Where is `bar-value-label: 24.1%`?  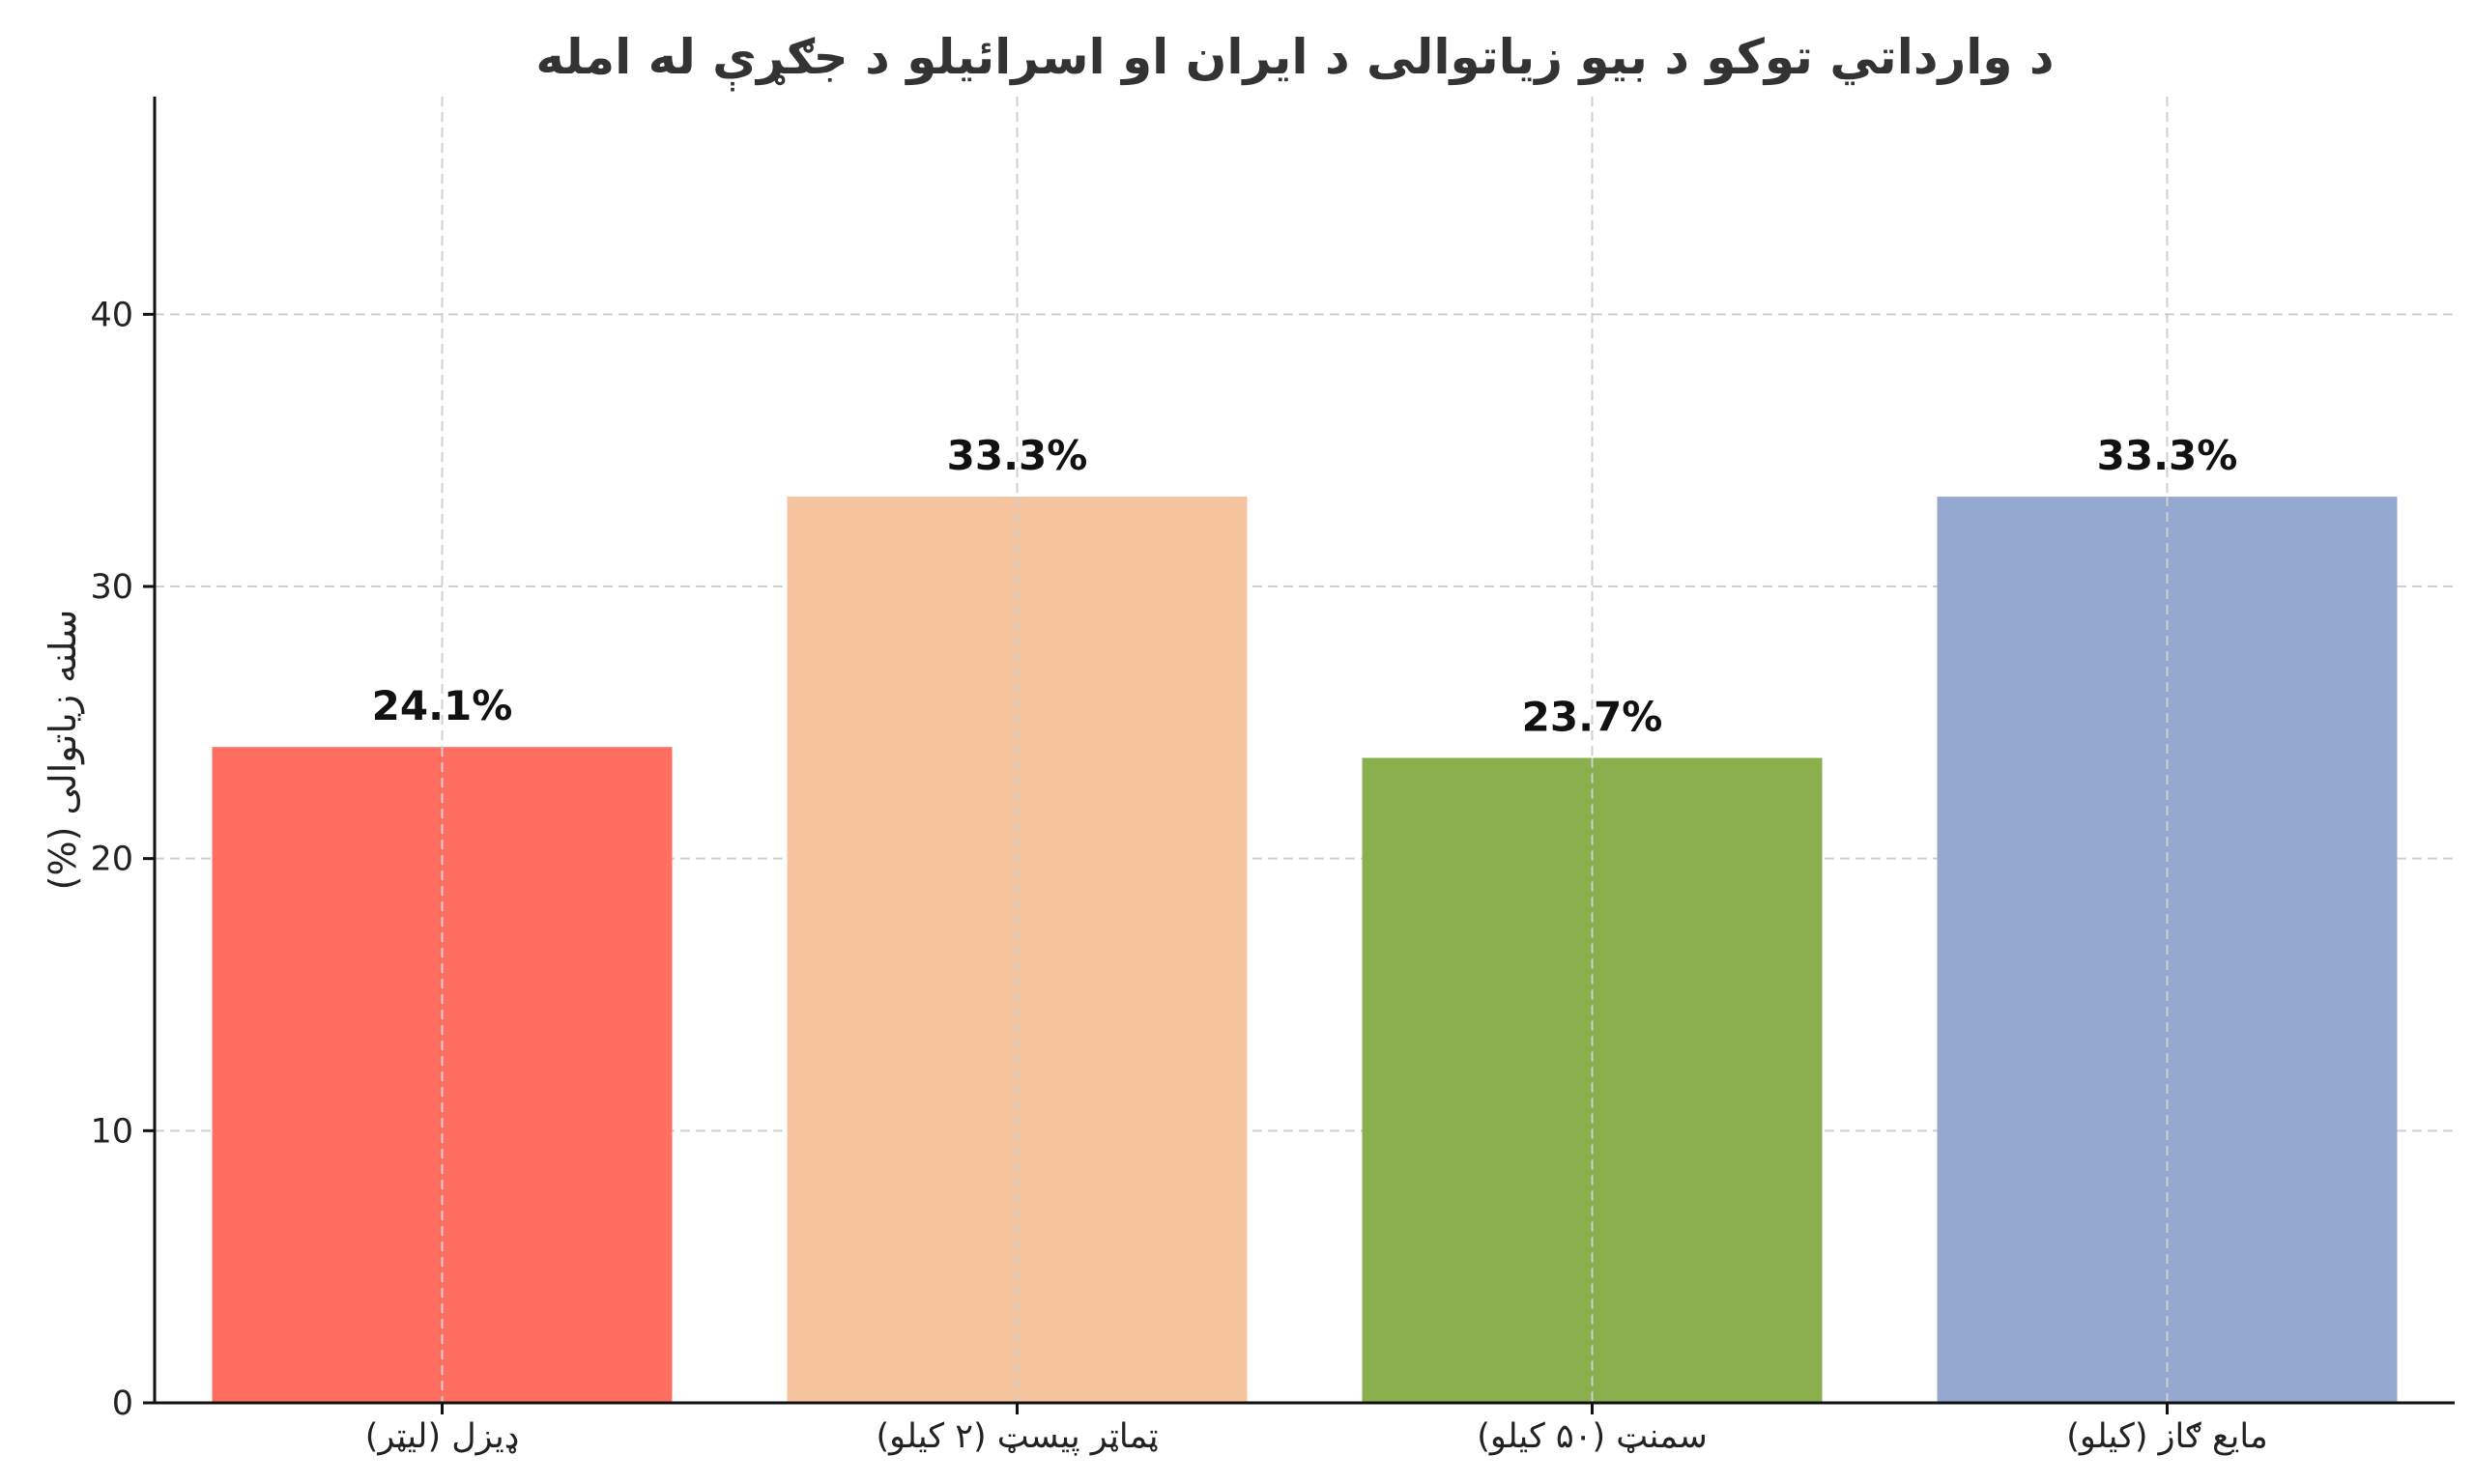 bar-value-label: 24.1% is located at coordinates (443, 706).